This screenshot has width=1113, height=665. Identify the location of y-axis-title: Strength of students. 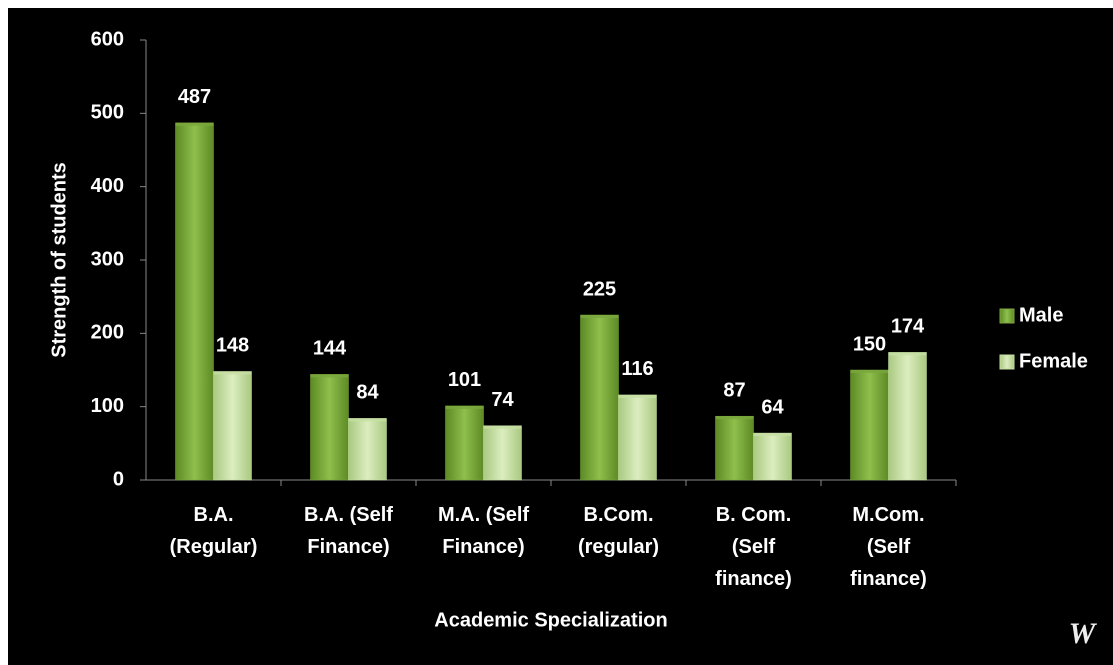
(59, 260).